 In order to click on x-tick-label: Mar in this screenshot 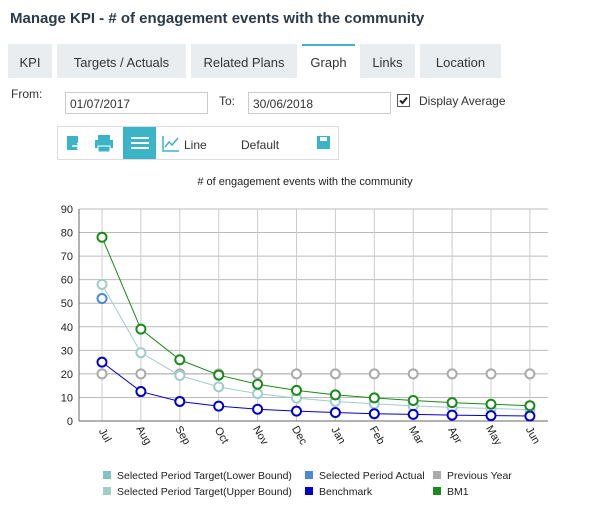, I will do `click(416, 435)`.